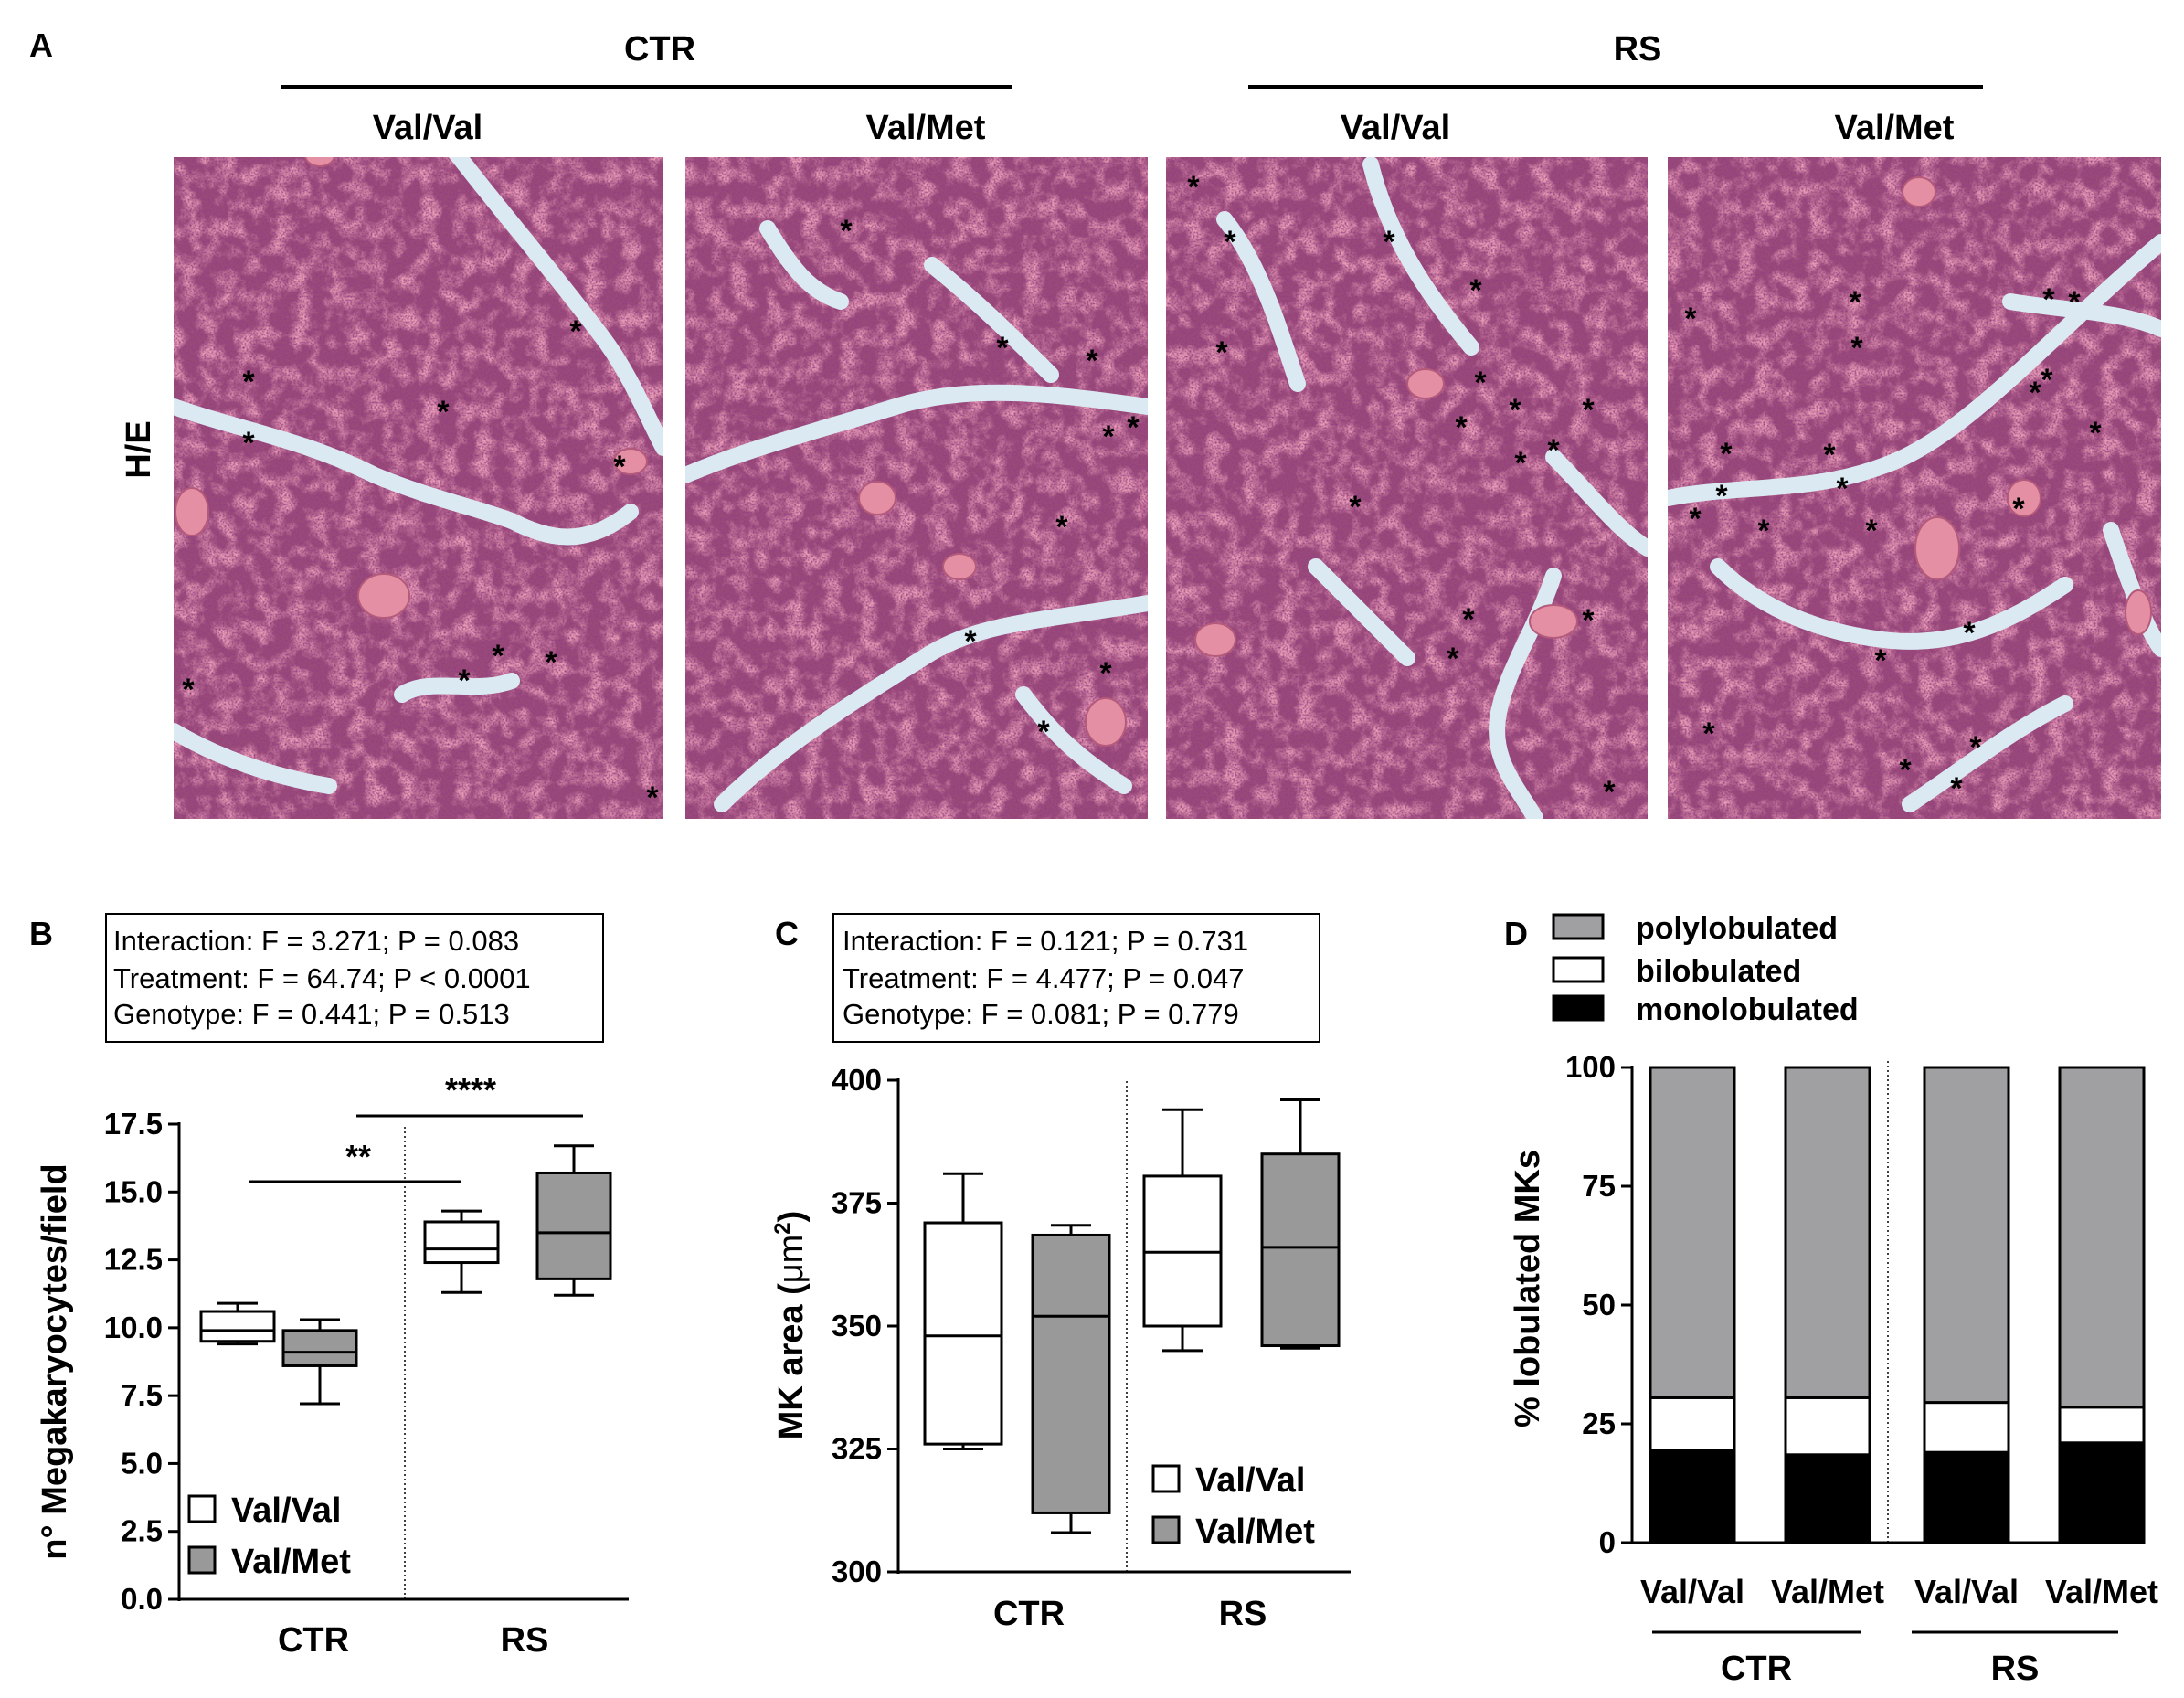 This screenshot has height=1698, width=2184. I want to click on group-label-ctr: CTR, so click(659, 49).